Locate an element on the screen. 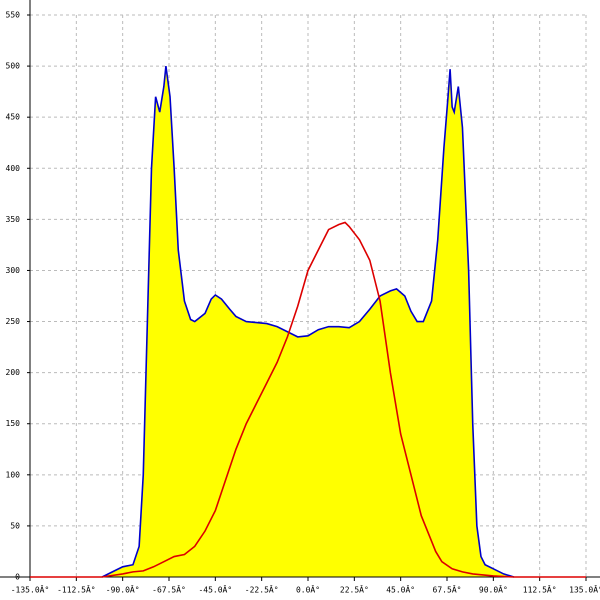 The image size is (600, 600). y-tick-label: 500 is located at coordinates (13, 66).